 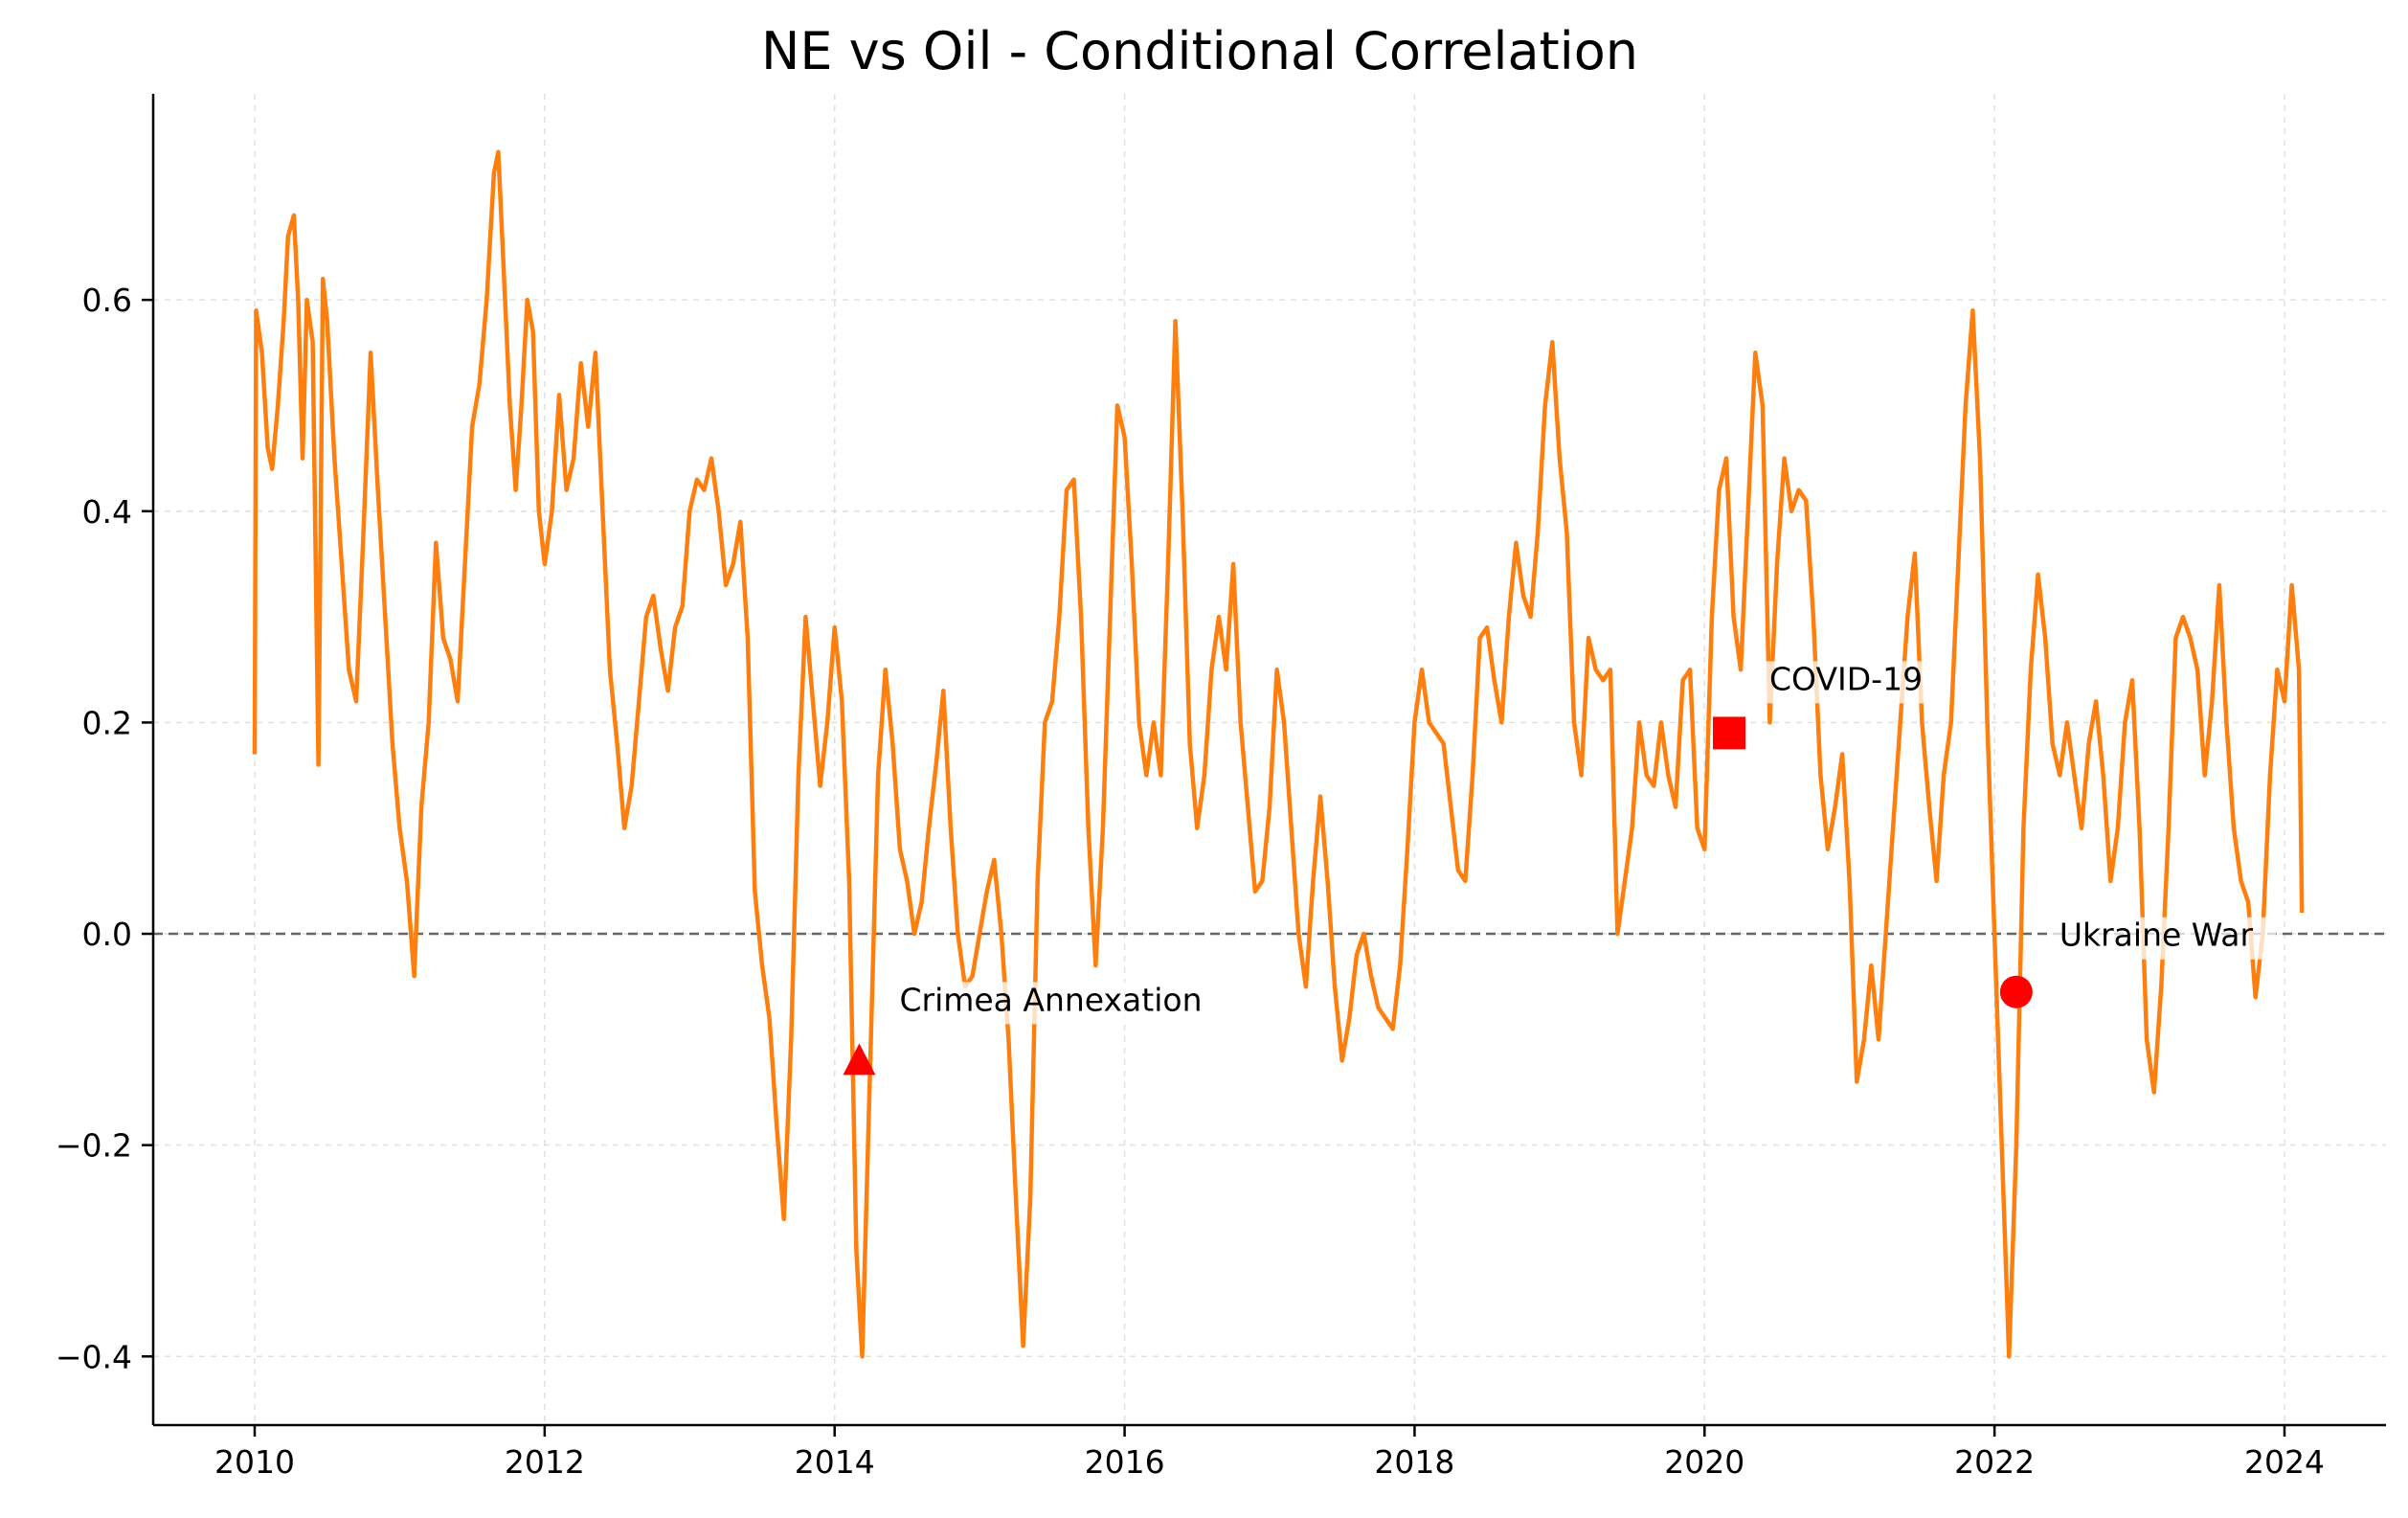 I want to click on y-tick-label: 0.4, so click(x=107, y=512).